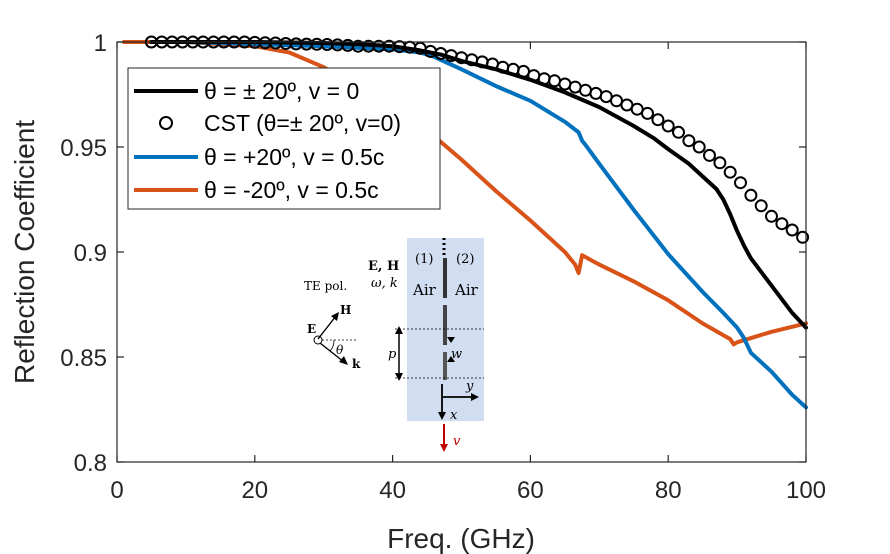 The width and height of the screenshot is (890, 554). What do you see at coordinates (90, 253) in the screenshot?
I see `y-tick-label: 0.9` at bounding box center [90, 253].